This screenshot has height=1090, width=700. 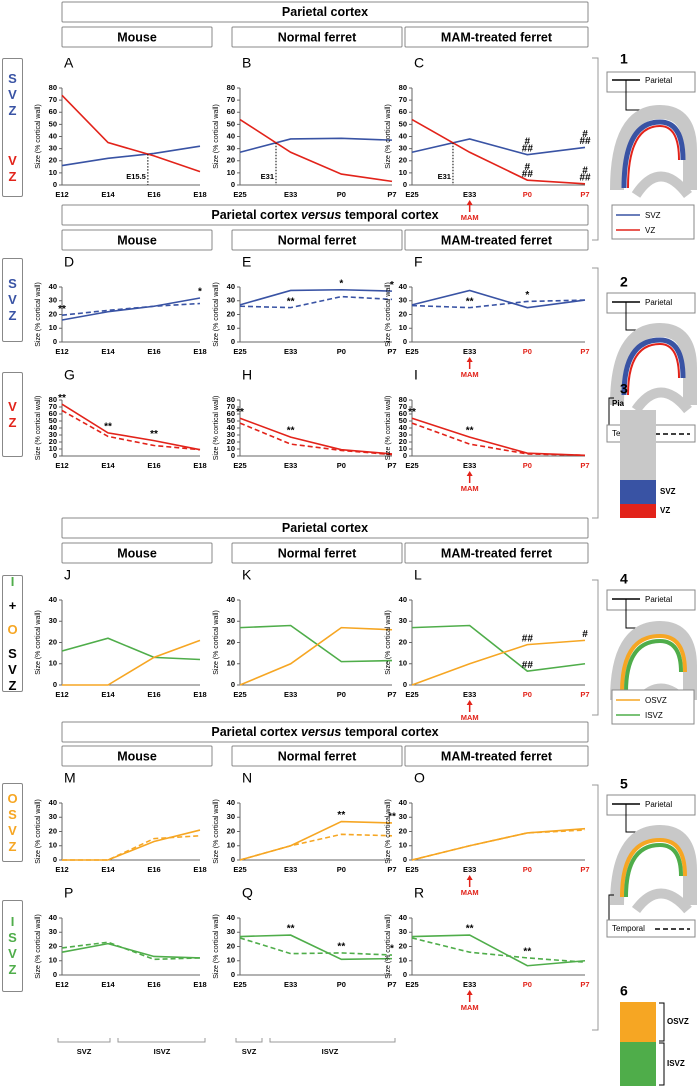 I want to click on annotation: **, so click(x=291, y=301).